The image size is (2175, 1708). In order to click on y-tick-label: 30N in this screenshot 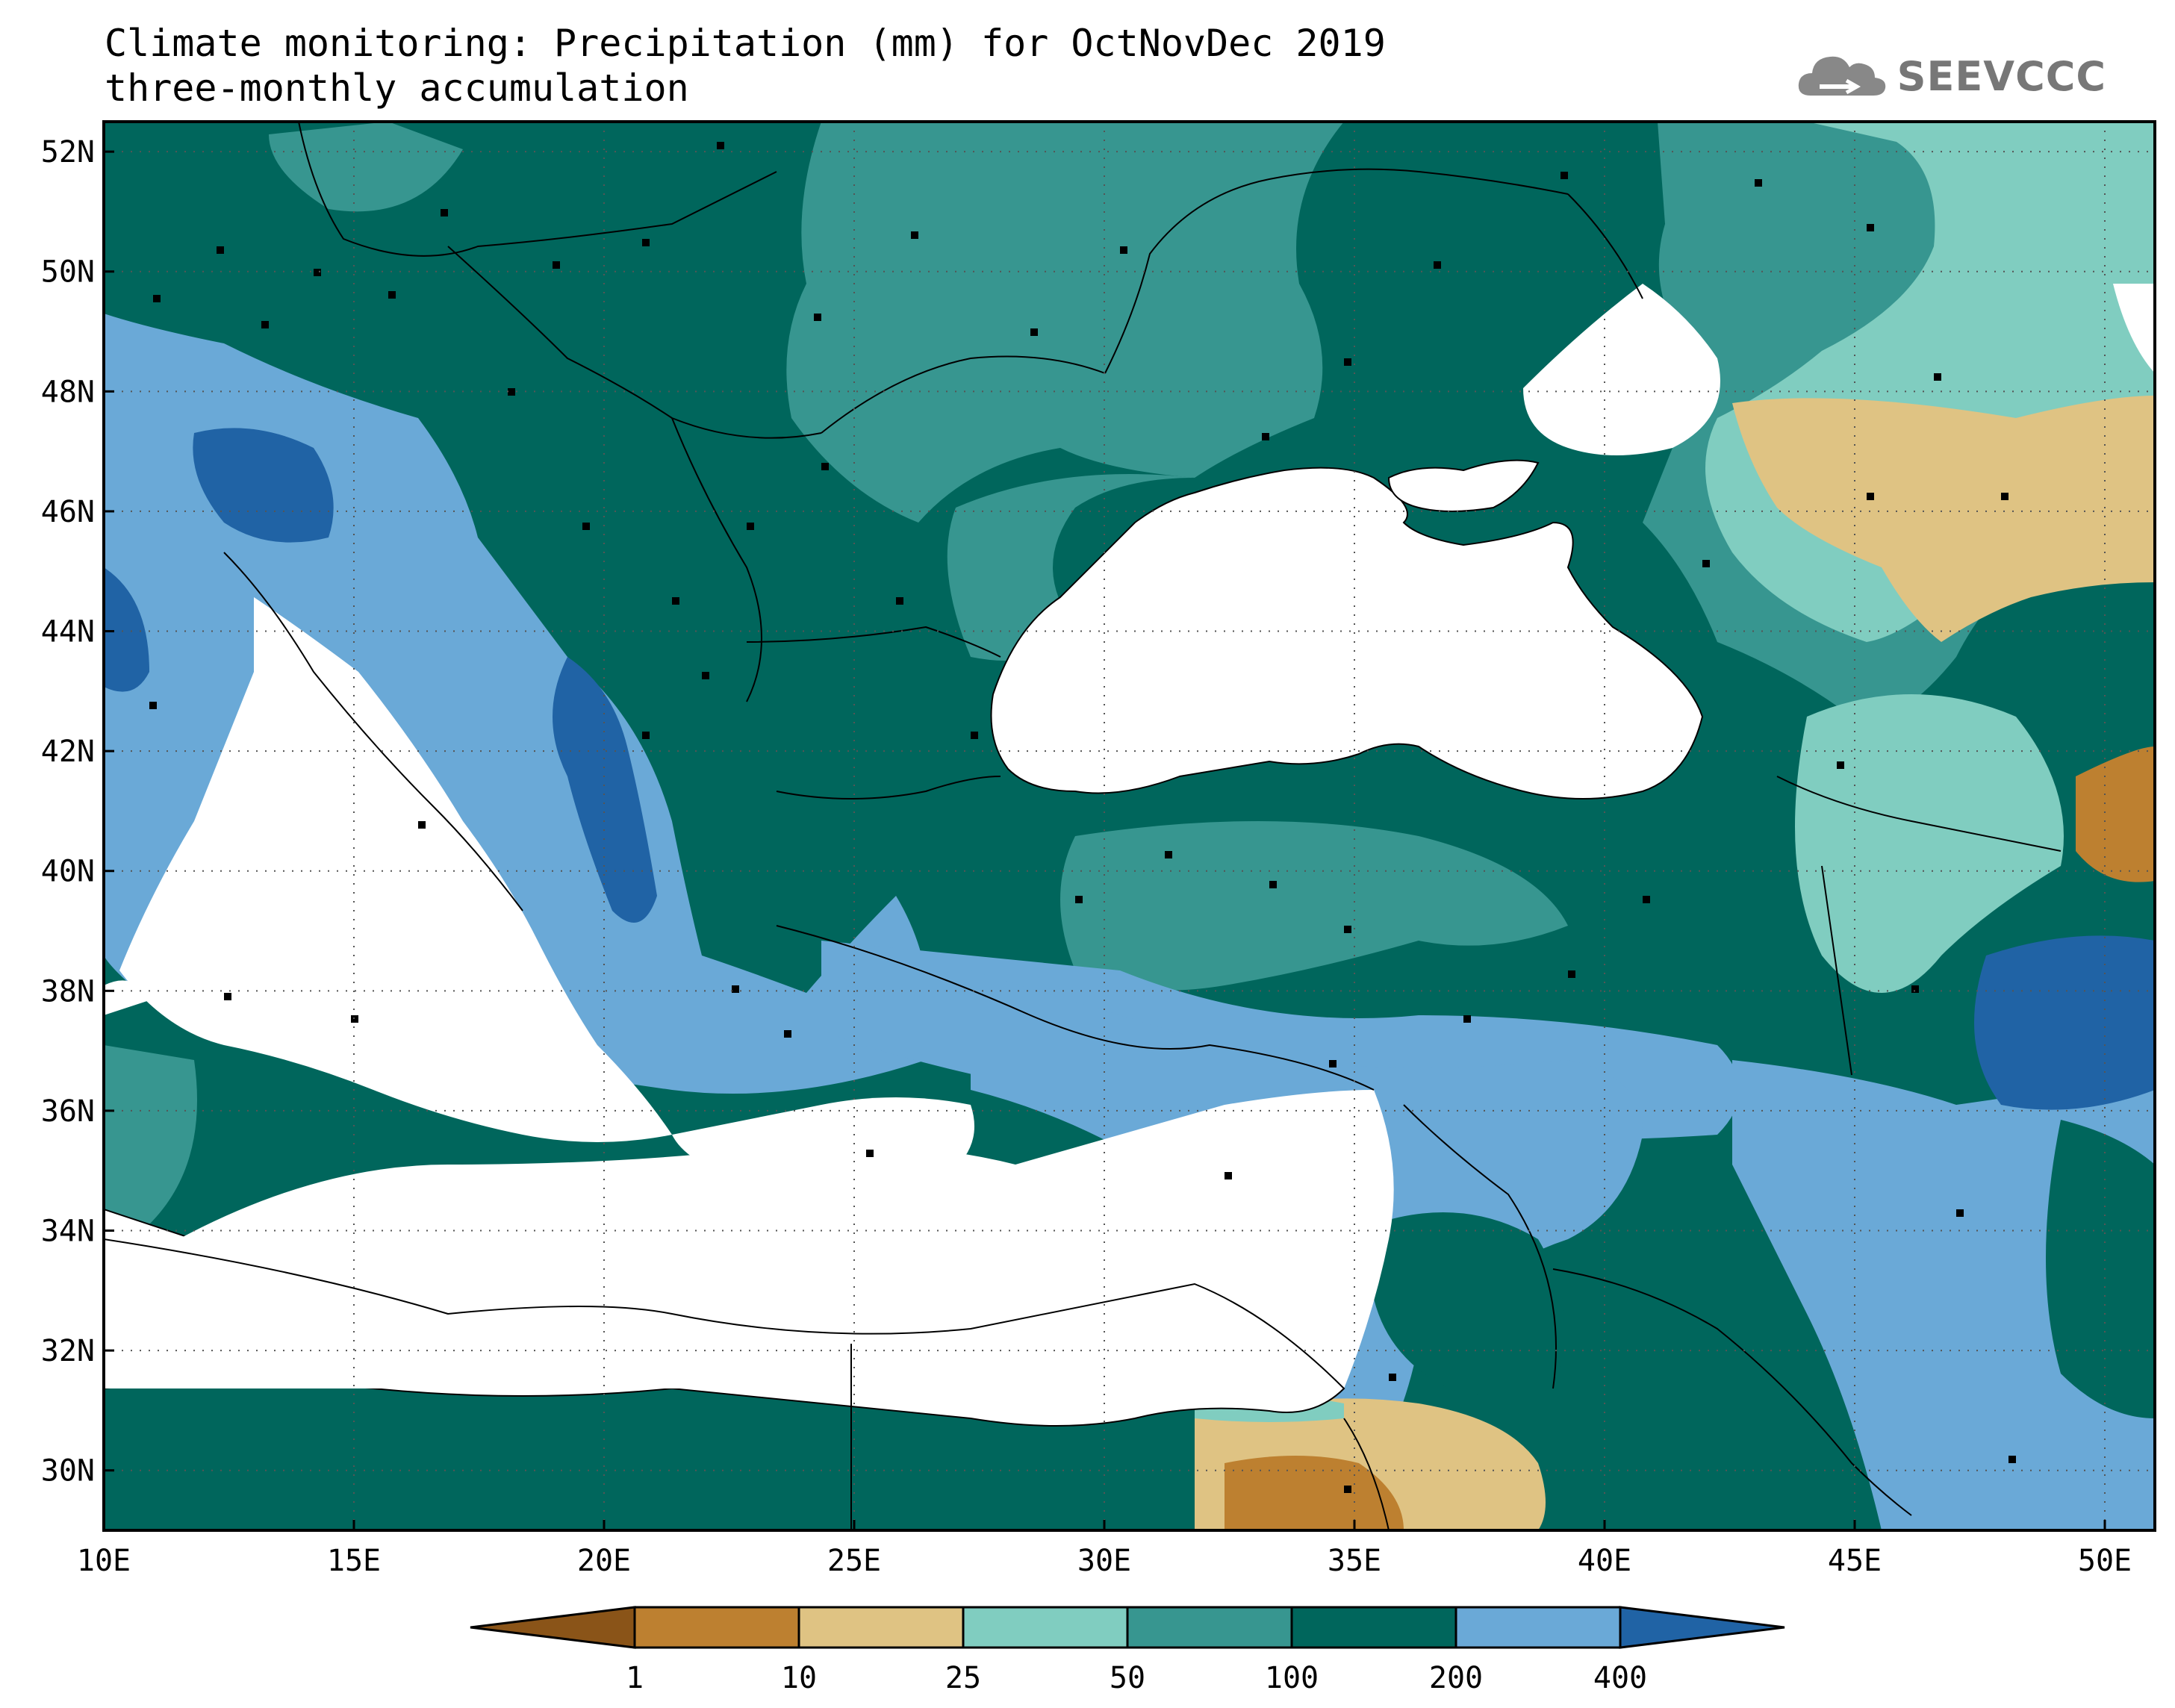, I will do `click(68, 1471)`.